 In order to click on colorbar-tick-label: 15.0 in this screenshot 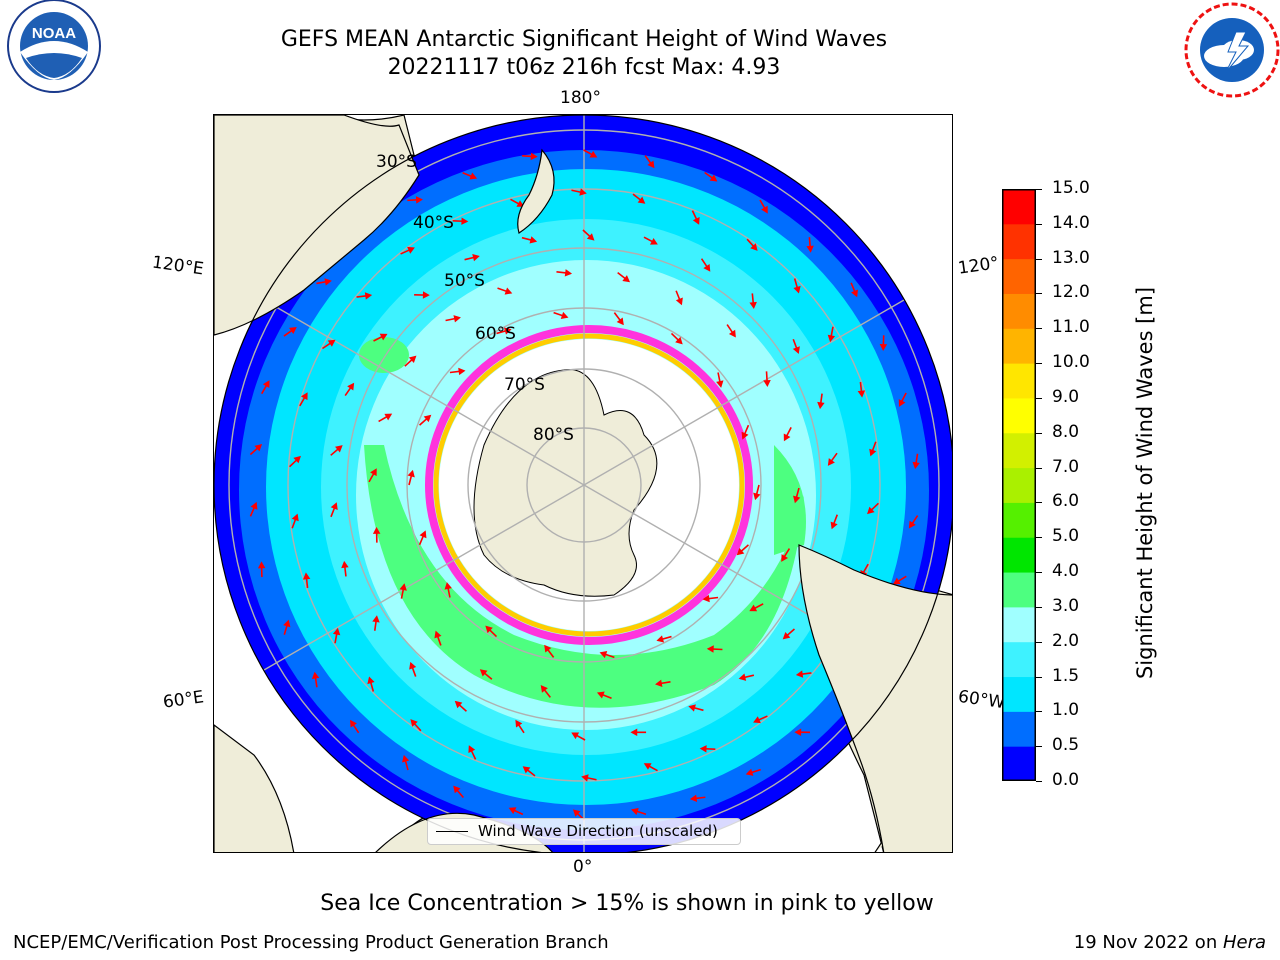, I will do `click(1071, 188)`.